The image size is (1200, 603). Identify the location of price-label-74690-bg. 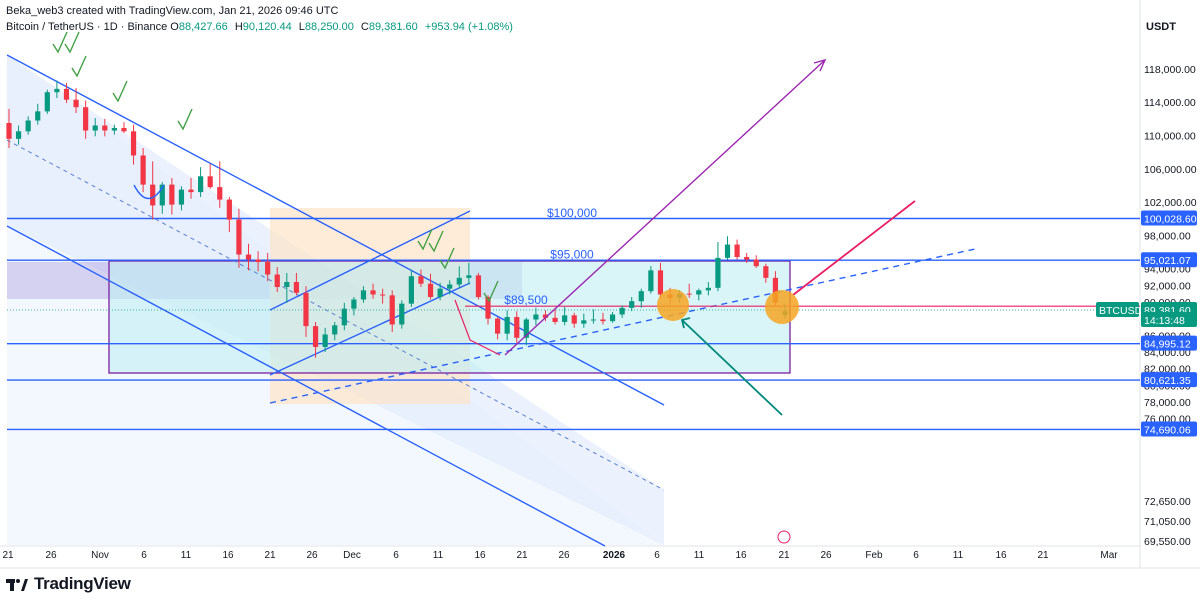
(1169, 429).